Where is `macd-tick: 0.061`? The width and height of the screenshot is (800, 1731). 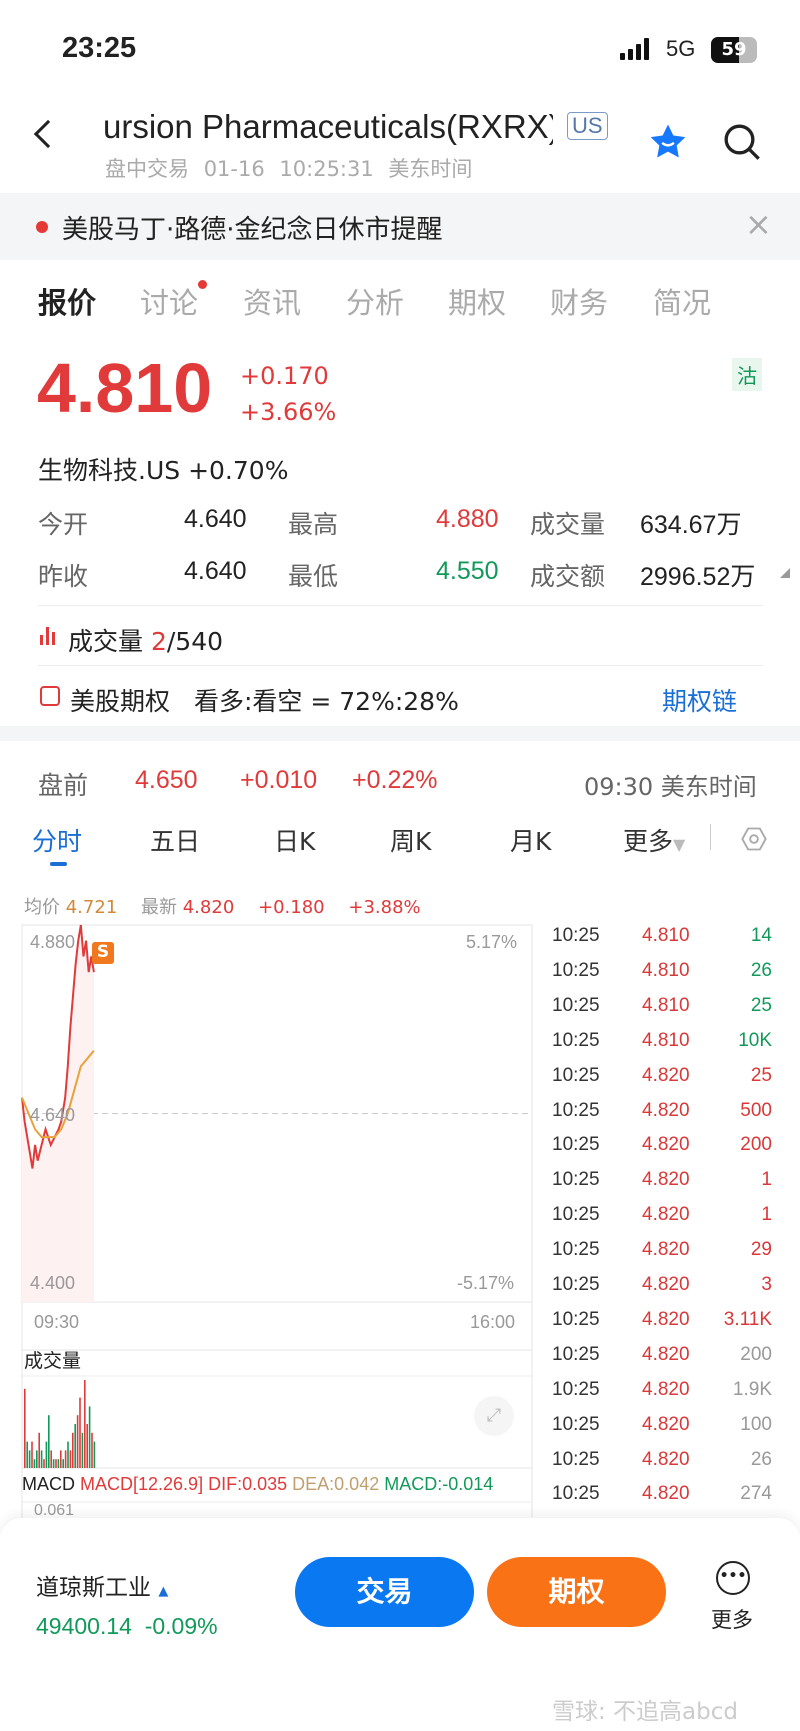
macd-tick: 0.061 is located at coordinates (54, 1510).